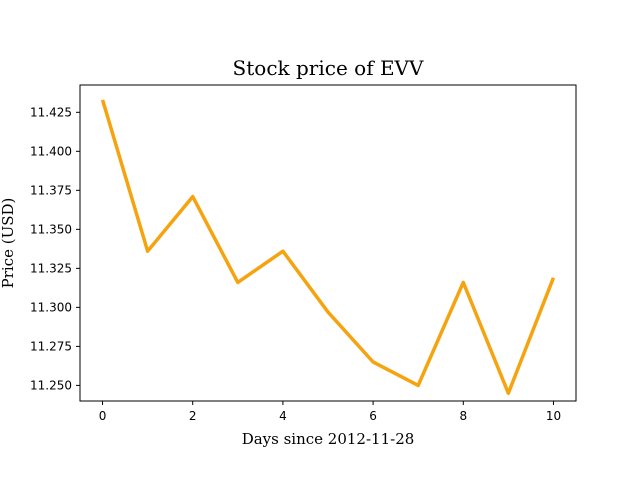 Image resolution: width=640 pixels, height=480 pixels. I want to click on x-tick-label: 0, so click(103, 416).